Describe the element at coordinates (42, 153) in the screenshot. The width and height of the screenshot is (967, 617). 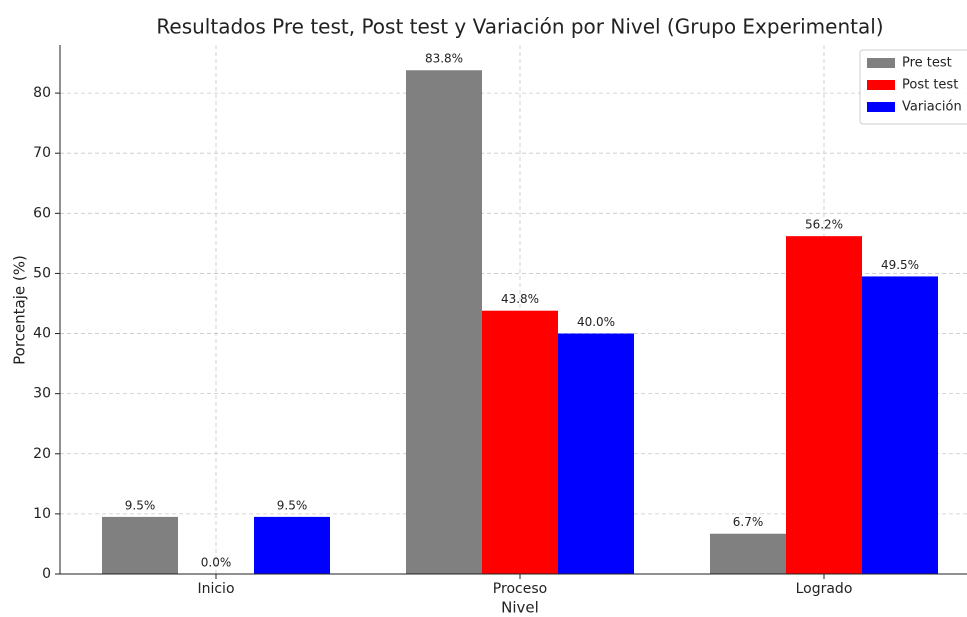
I see `y-tick-label: 70` at that location.